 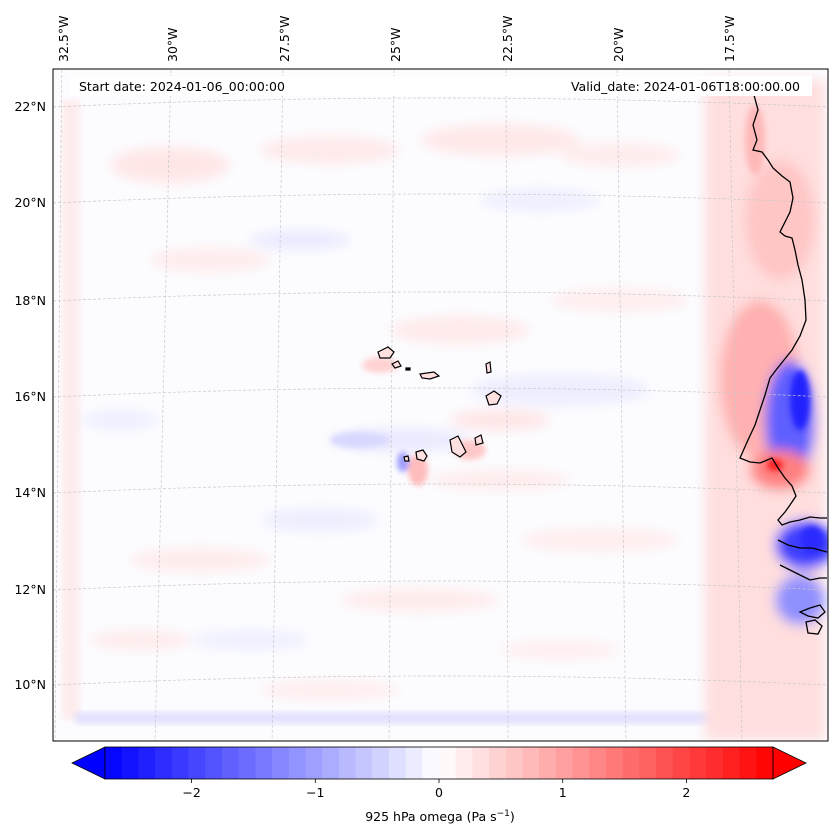 What do you see at coordinates (479, 440) in the screenshot?
I see `island-maio` at bounding box center [479, 440].